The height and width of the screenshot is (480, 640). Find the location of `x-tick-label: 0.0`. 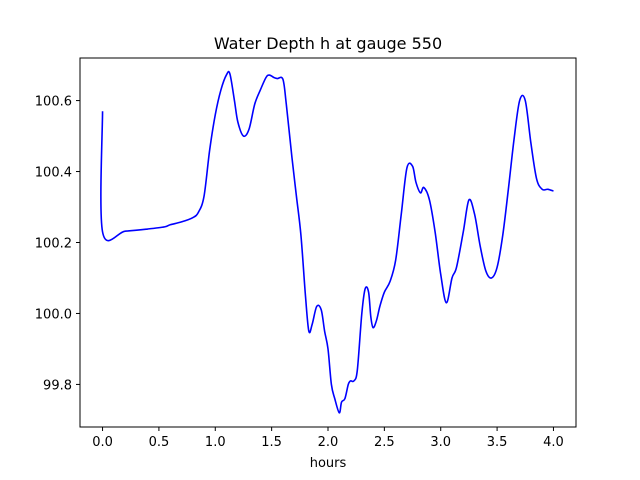

x-tick-label: 0.0 is located at coordinates (102, 442).